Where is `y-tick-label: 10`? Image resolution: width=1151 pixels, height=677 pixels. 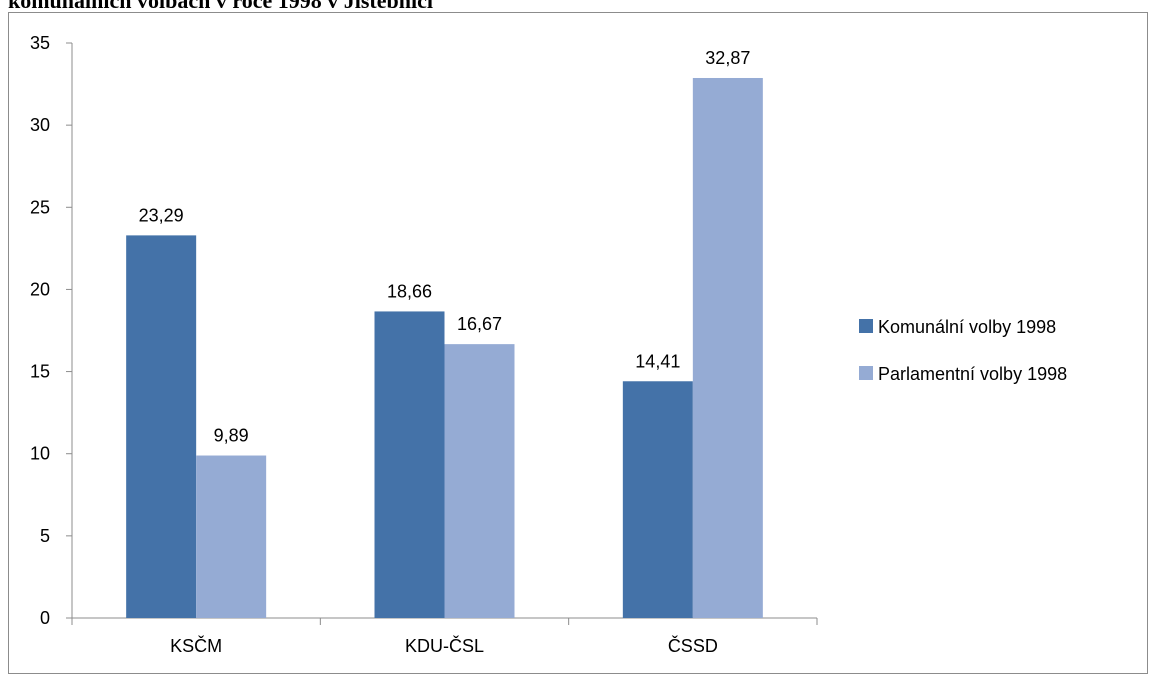
y-tick-label: 10 is located at coordinates (40, 454).